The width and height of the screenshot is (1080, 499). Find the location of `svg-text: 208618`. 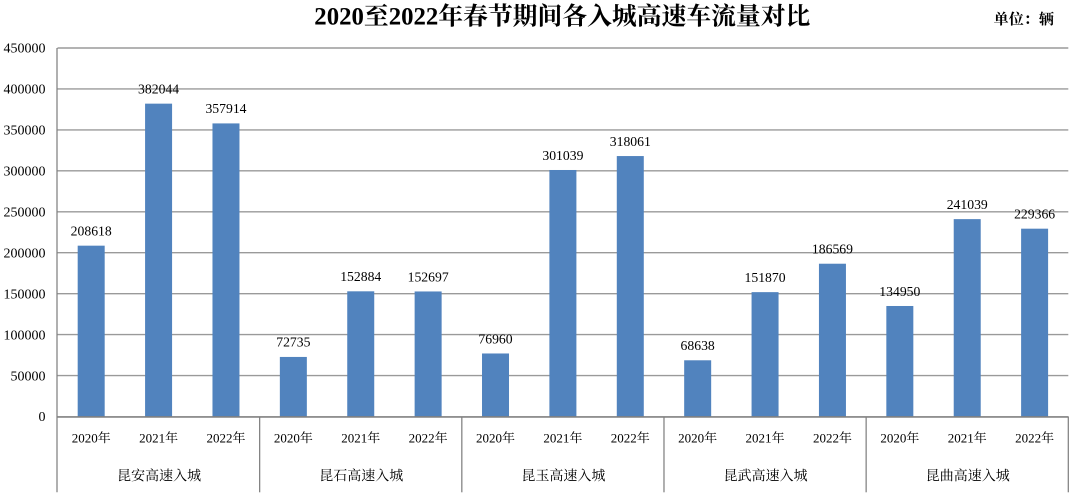

svg-text: 208618 is located at coordinates (91, 230).